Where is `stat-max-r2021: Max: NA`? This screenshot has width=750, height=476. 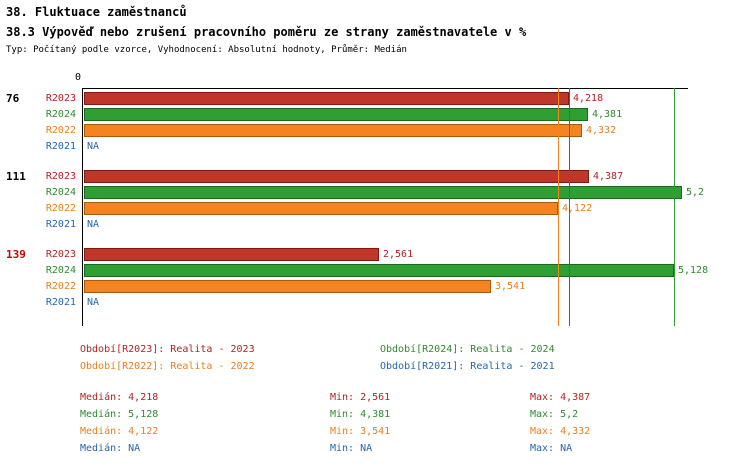 stat-max-r2021: Max: NA is located at coordinates (551, 448).